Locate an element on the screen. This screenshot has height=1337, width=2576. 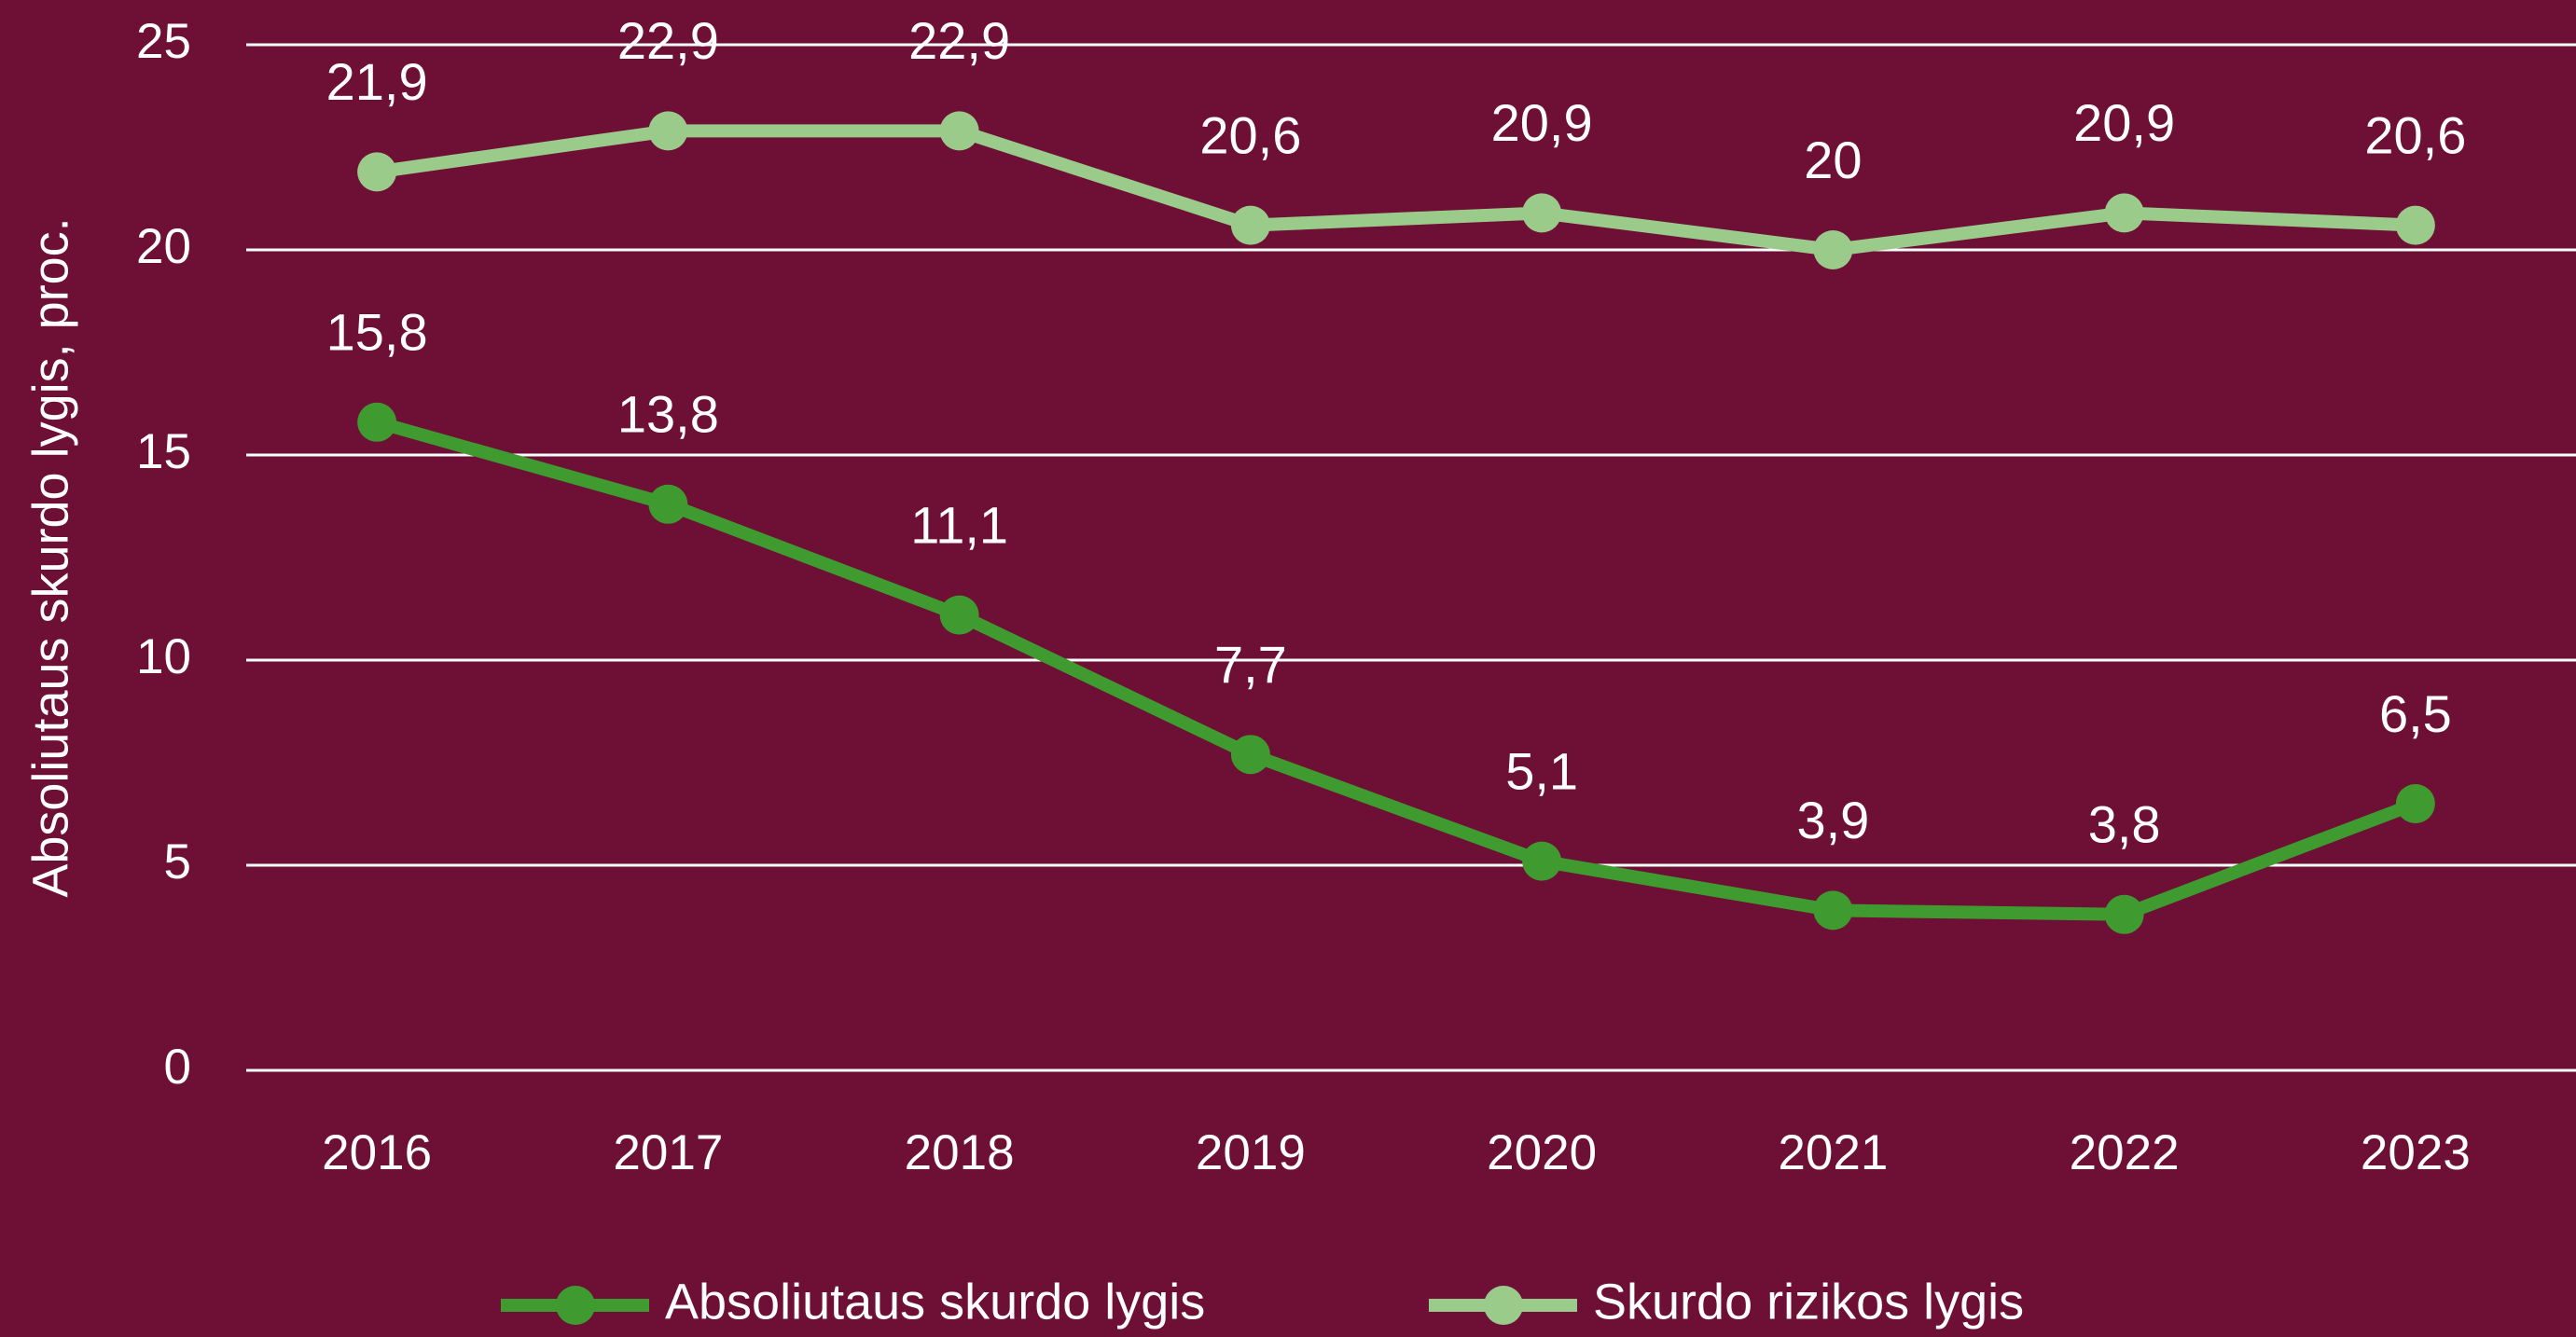
series-line is located at coordinates (1396, 190).